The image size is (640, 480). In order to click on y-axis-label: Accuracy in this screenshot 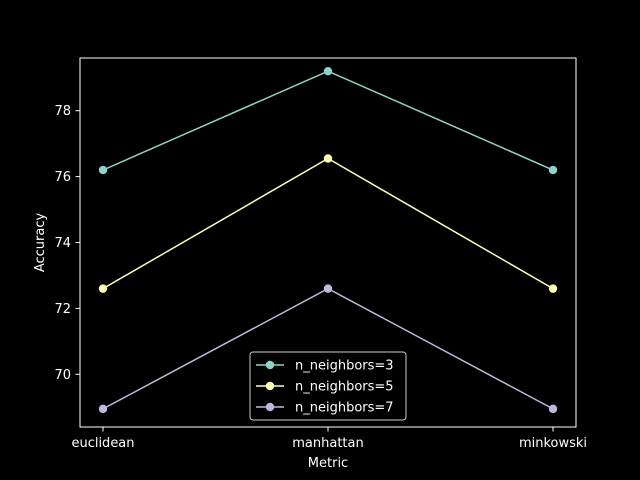, I will do `click(40, 243)`.